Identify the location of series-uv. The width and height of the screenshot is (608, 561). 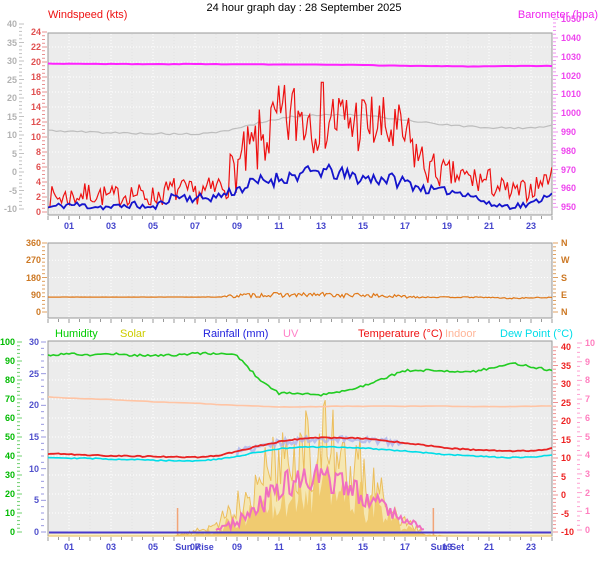
(320, 498).